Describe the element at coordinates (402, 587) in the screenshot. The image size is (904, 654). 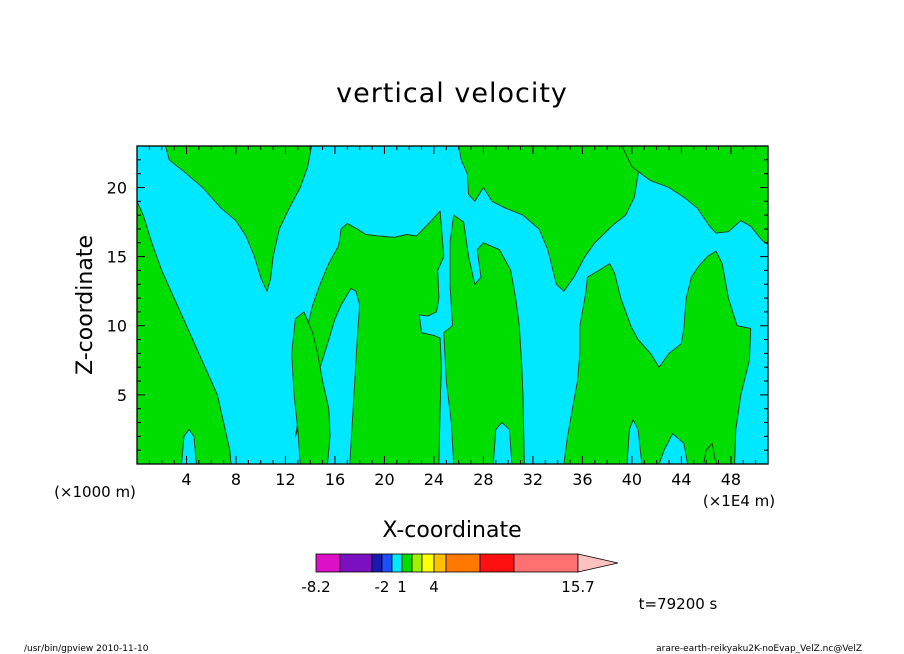
I see `colorbar-label: 1` at that location.